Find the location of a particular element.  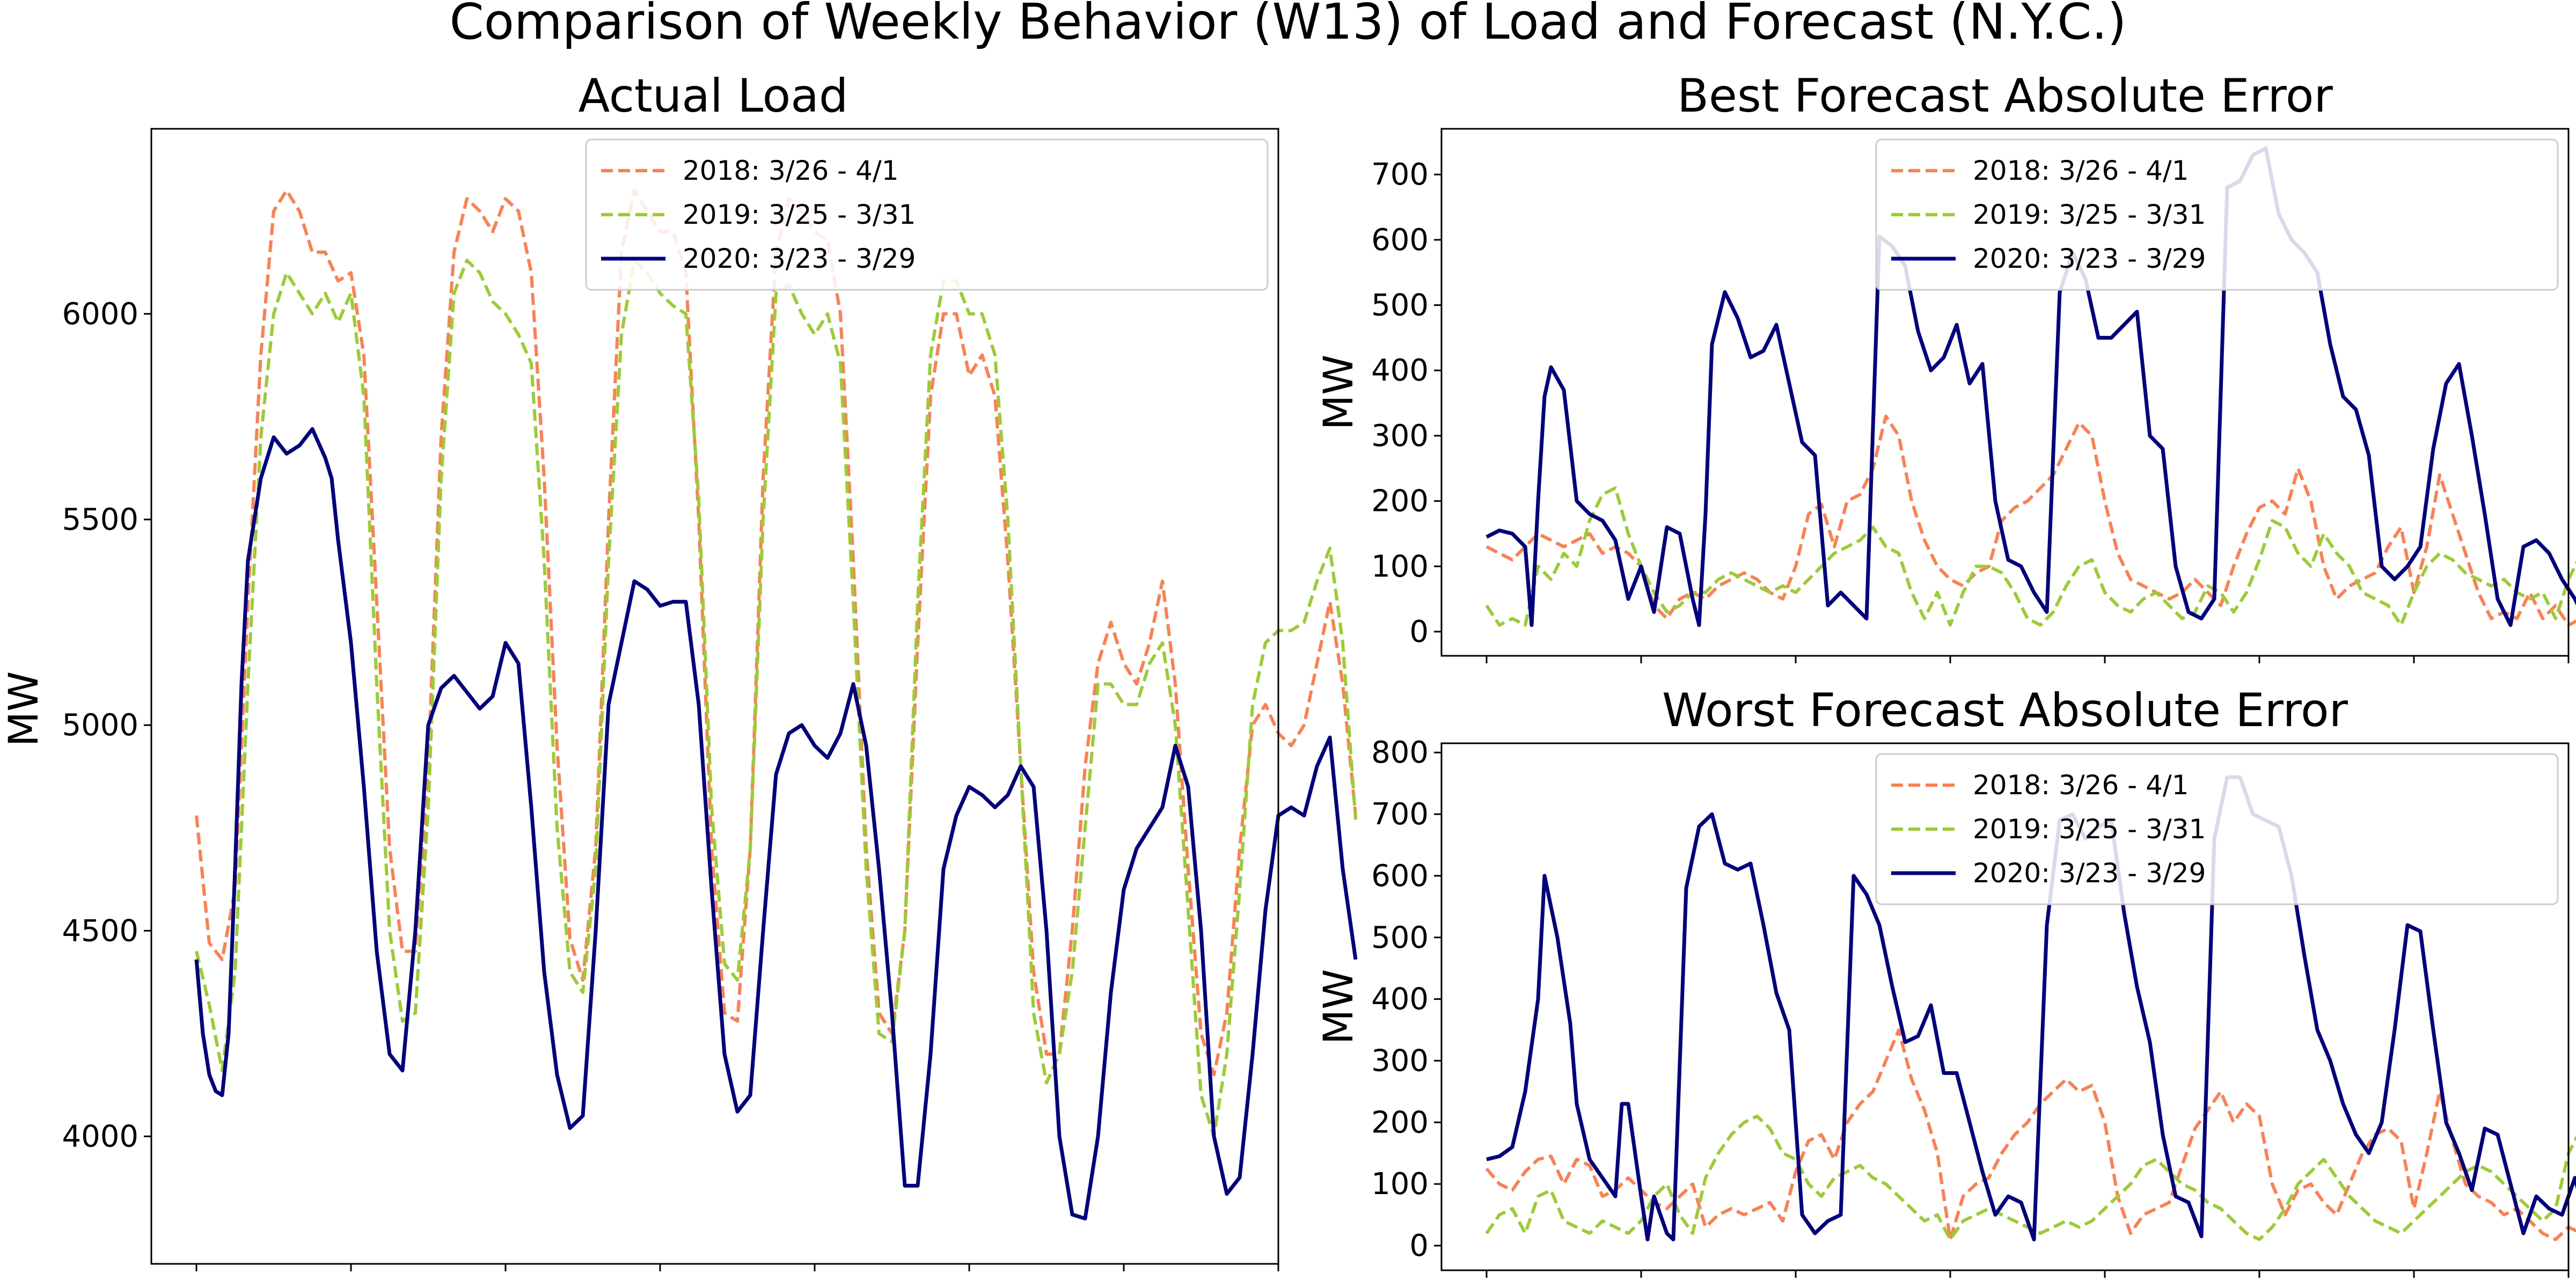

y-tick-label: 5000 is located at coordinates (100, 725).